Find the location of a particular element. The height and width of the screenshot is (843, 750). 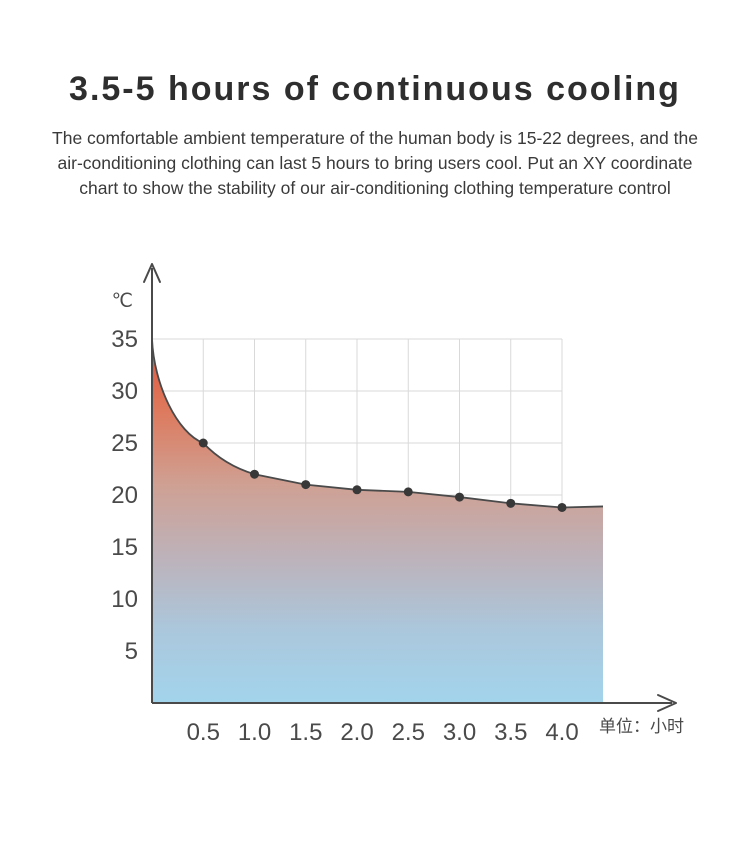

y-tick-label: 30 is located at coordinates (124, 391).